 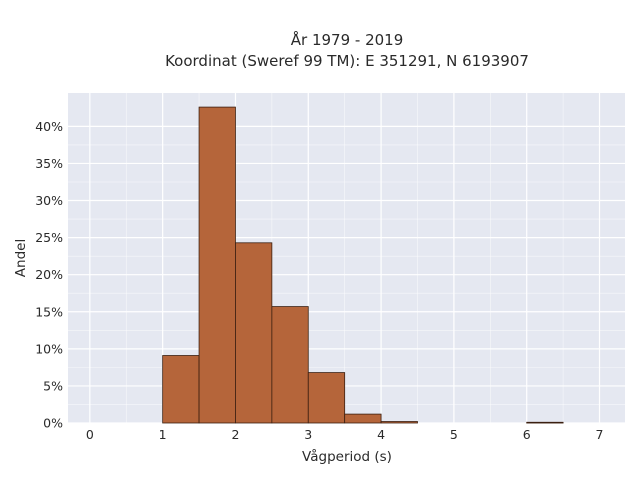 I want to click on y-axis-label: Andel, so click(x=21, y=258).